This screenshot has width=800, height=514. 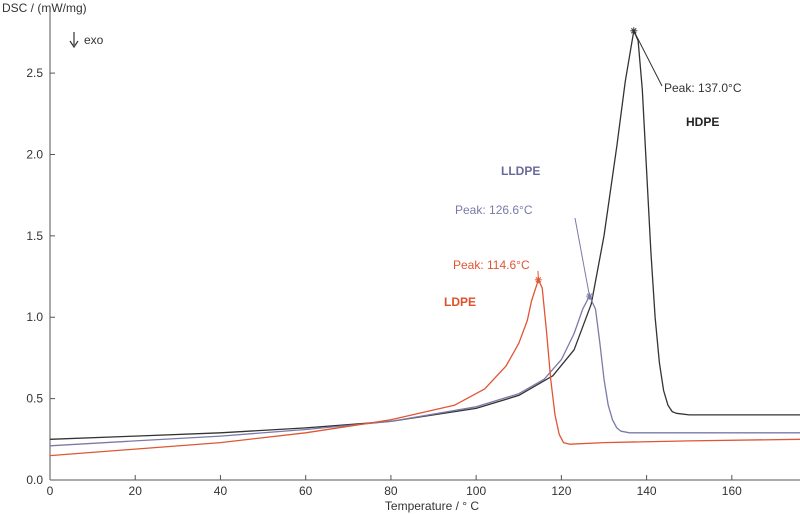 I want to click on series-name-lldpe: LLDPE, so click(x=520, y=171).